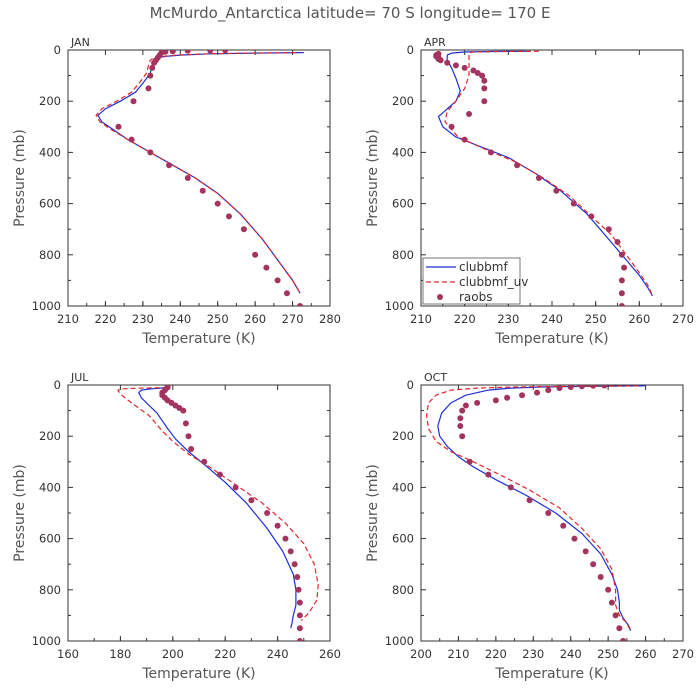 The width and height of the screenshot is (700, 700). Describe the element at coordinates (476, 297) in the screenshot. I see `legend-label-raobs: raobs` at that location.